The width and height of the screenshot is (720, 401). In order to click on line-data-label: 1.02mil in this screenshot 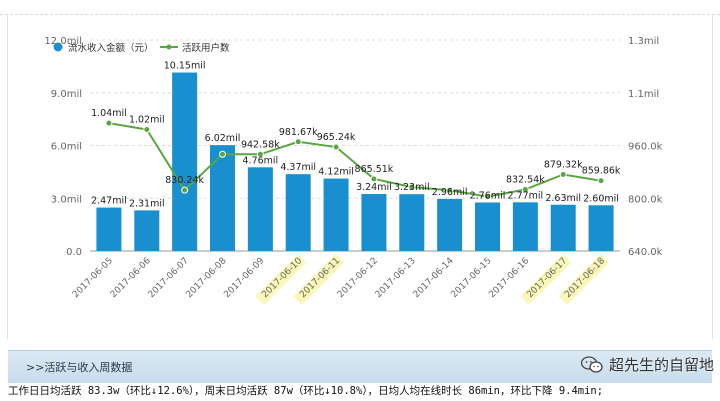, I will do `click(147, 120)`.